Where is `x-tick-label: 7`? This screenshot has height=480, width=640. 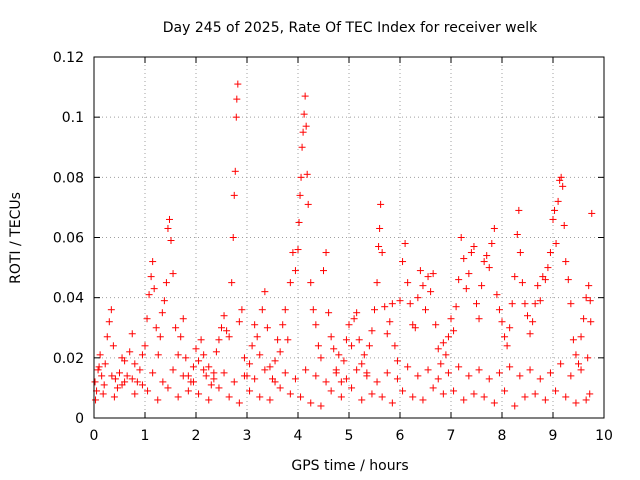 x-tick-label: 7 is located at coordinates (451, 436).